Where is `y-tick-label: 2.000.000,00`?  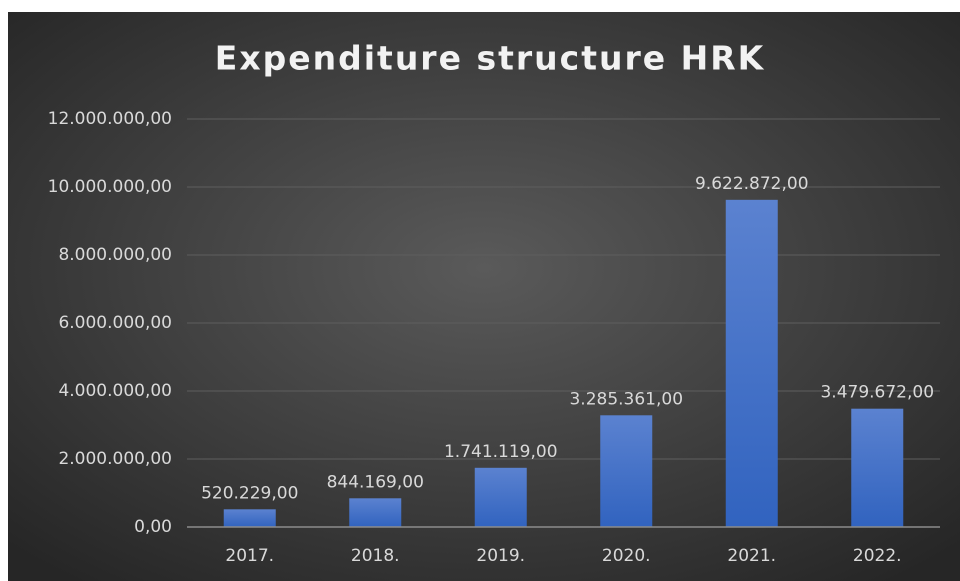
y-tick-label: 2.000.000,00 is located at coordinates (115, 459).